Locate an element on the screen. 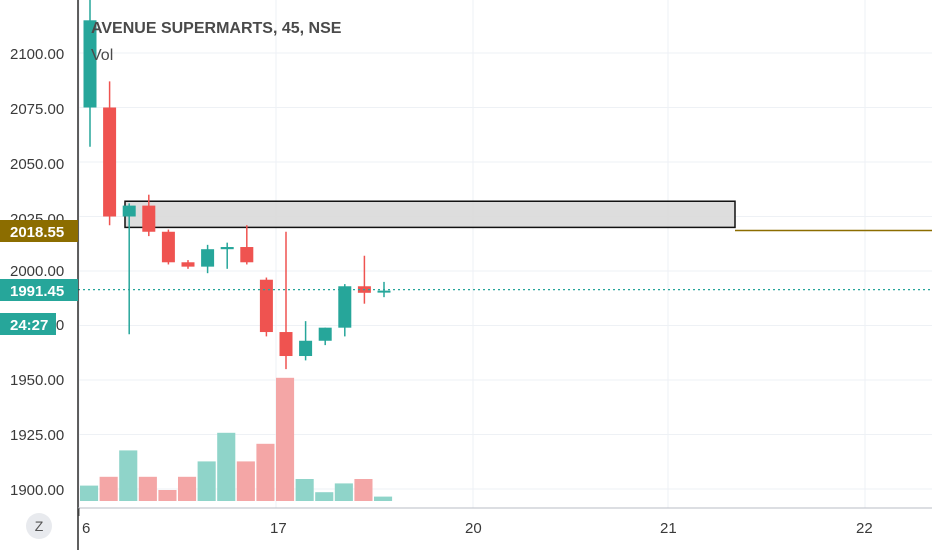 This screenshot has width=932, height=550. svg-text: 24:27 is located at coordinates (29, 325).